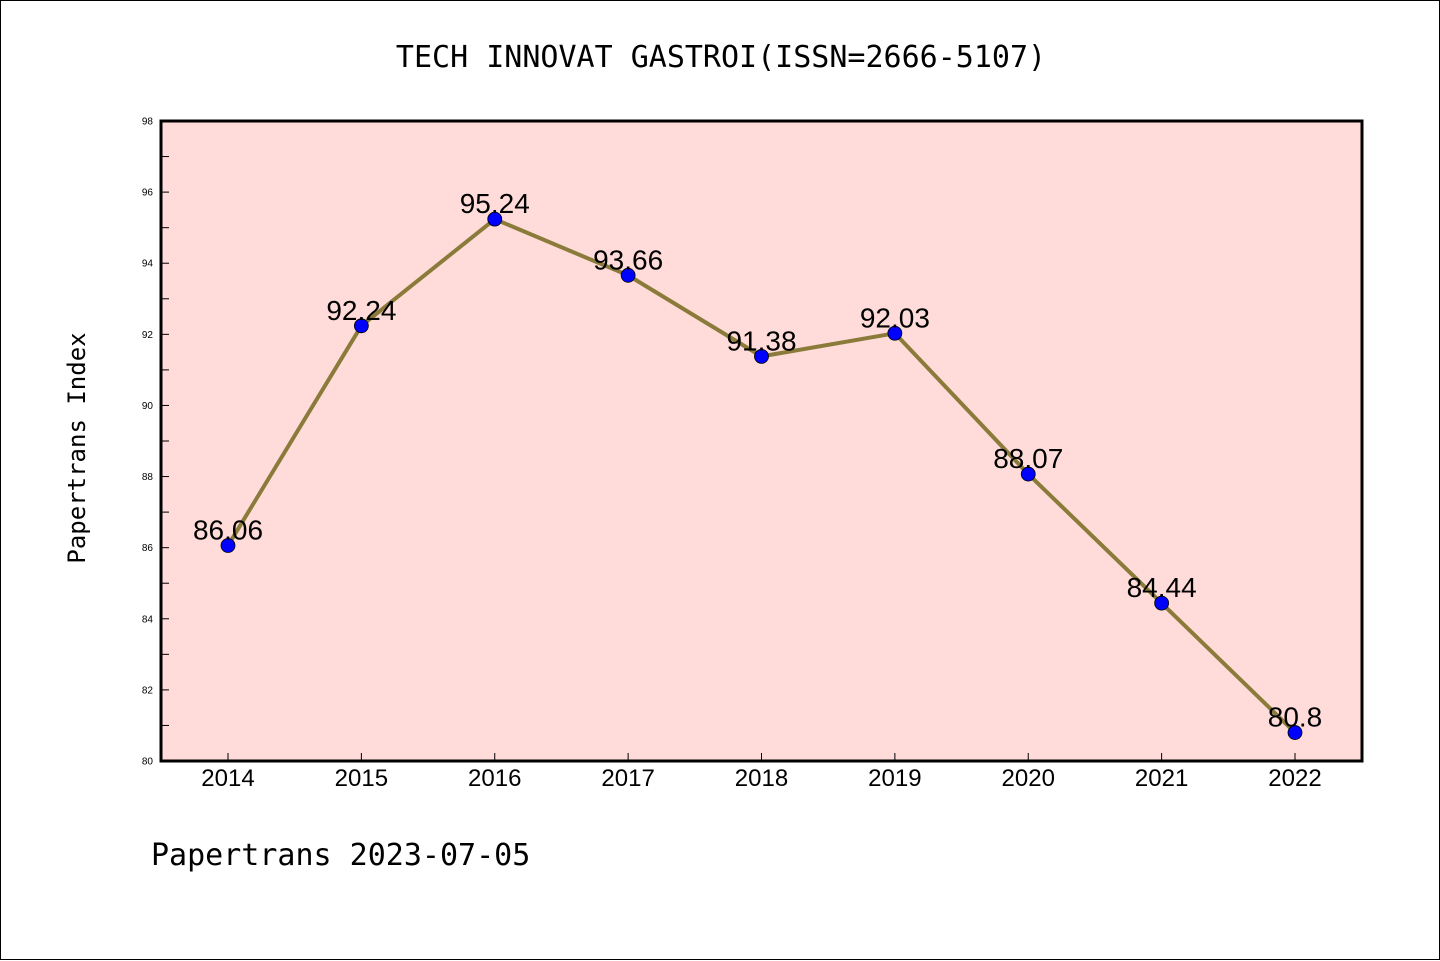  Describe the element at coordinates (894, 778) in the screenshot. I see `x-tick-label: 2019` at that location.